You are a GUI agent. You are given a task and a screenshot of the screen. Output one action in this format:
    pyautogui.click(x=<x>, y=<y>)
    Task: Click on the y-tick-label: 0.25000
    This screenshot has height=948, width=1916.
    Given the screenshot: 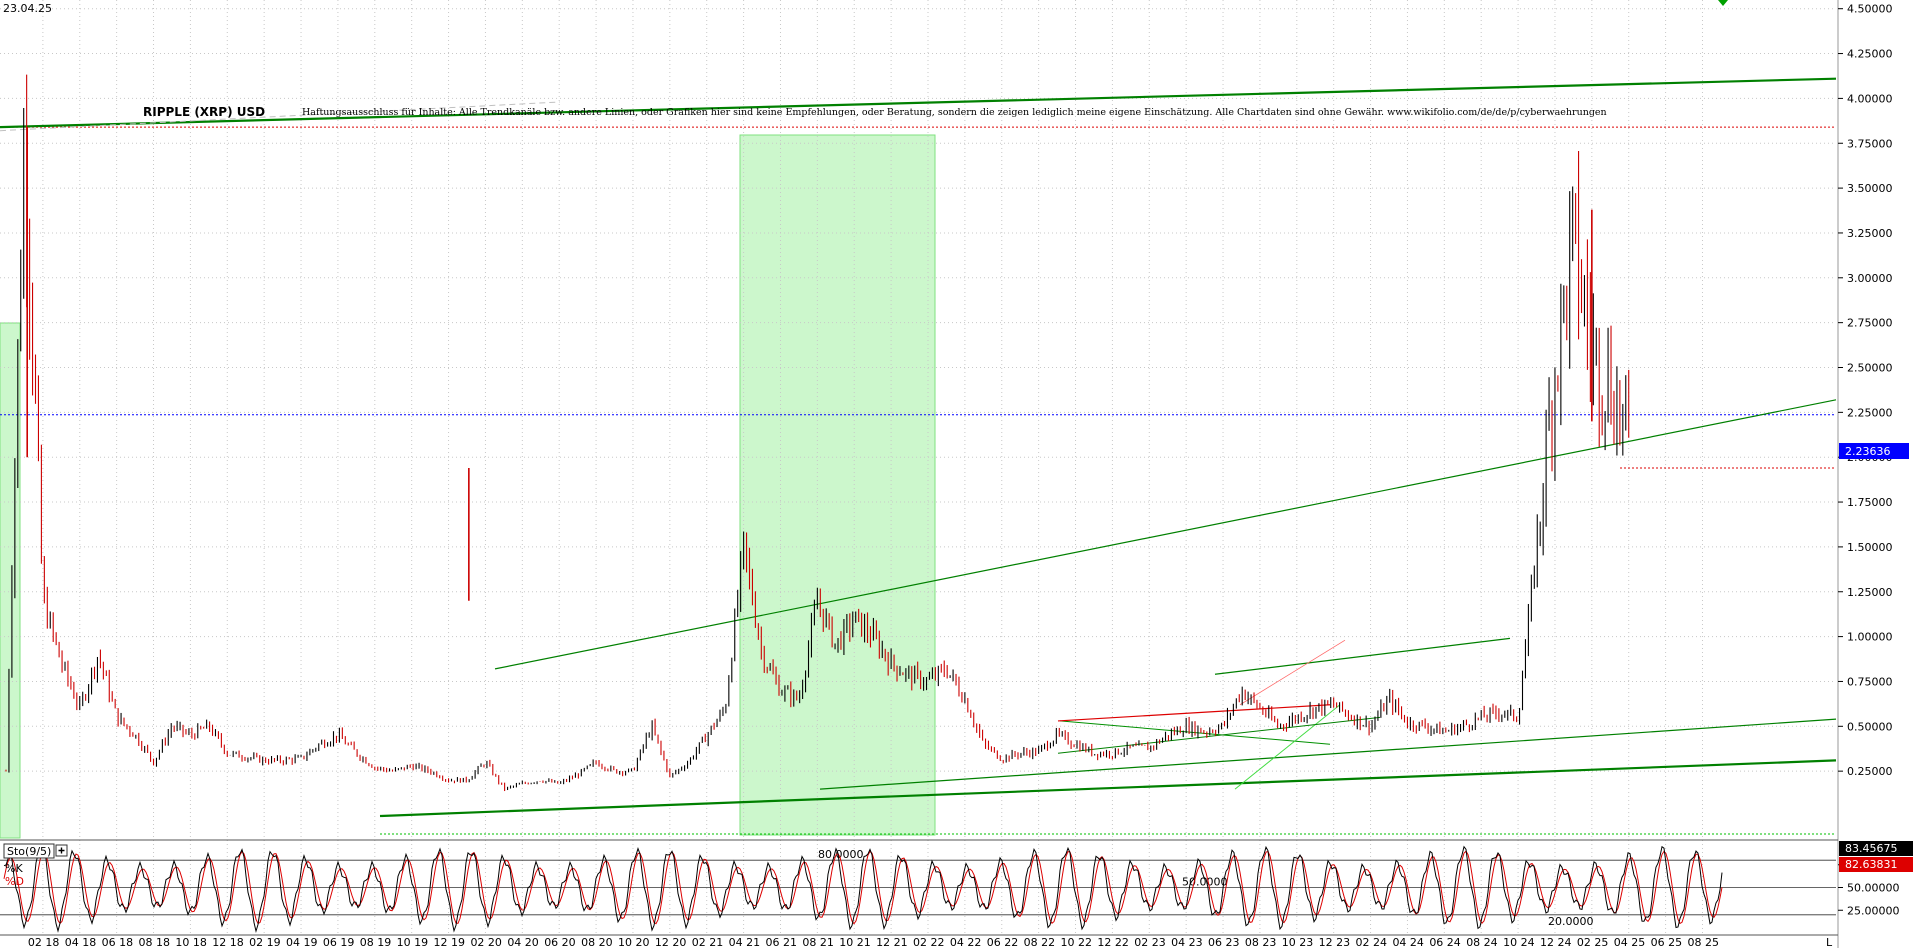 What is the action you would take?
    pyautogui.click(x=1870, y=771)
    